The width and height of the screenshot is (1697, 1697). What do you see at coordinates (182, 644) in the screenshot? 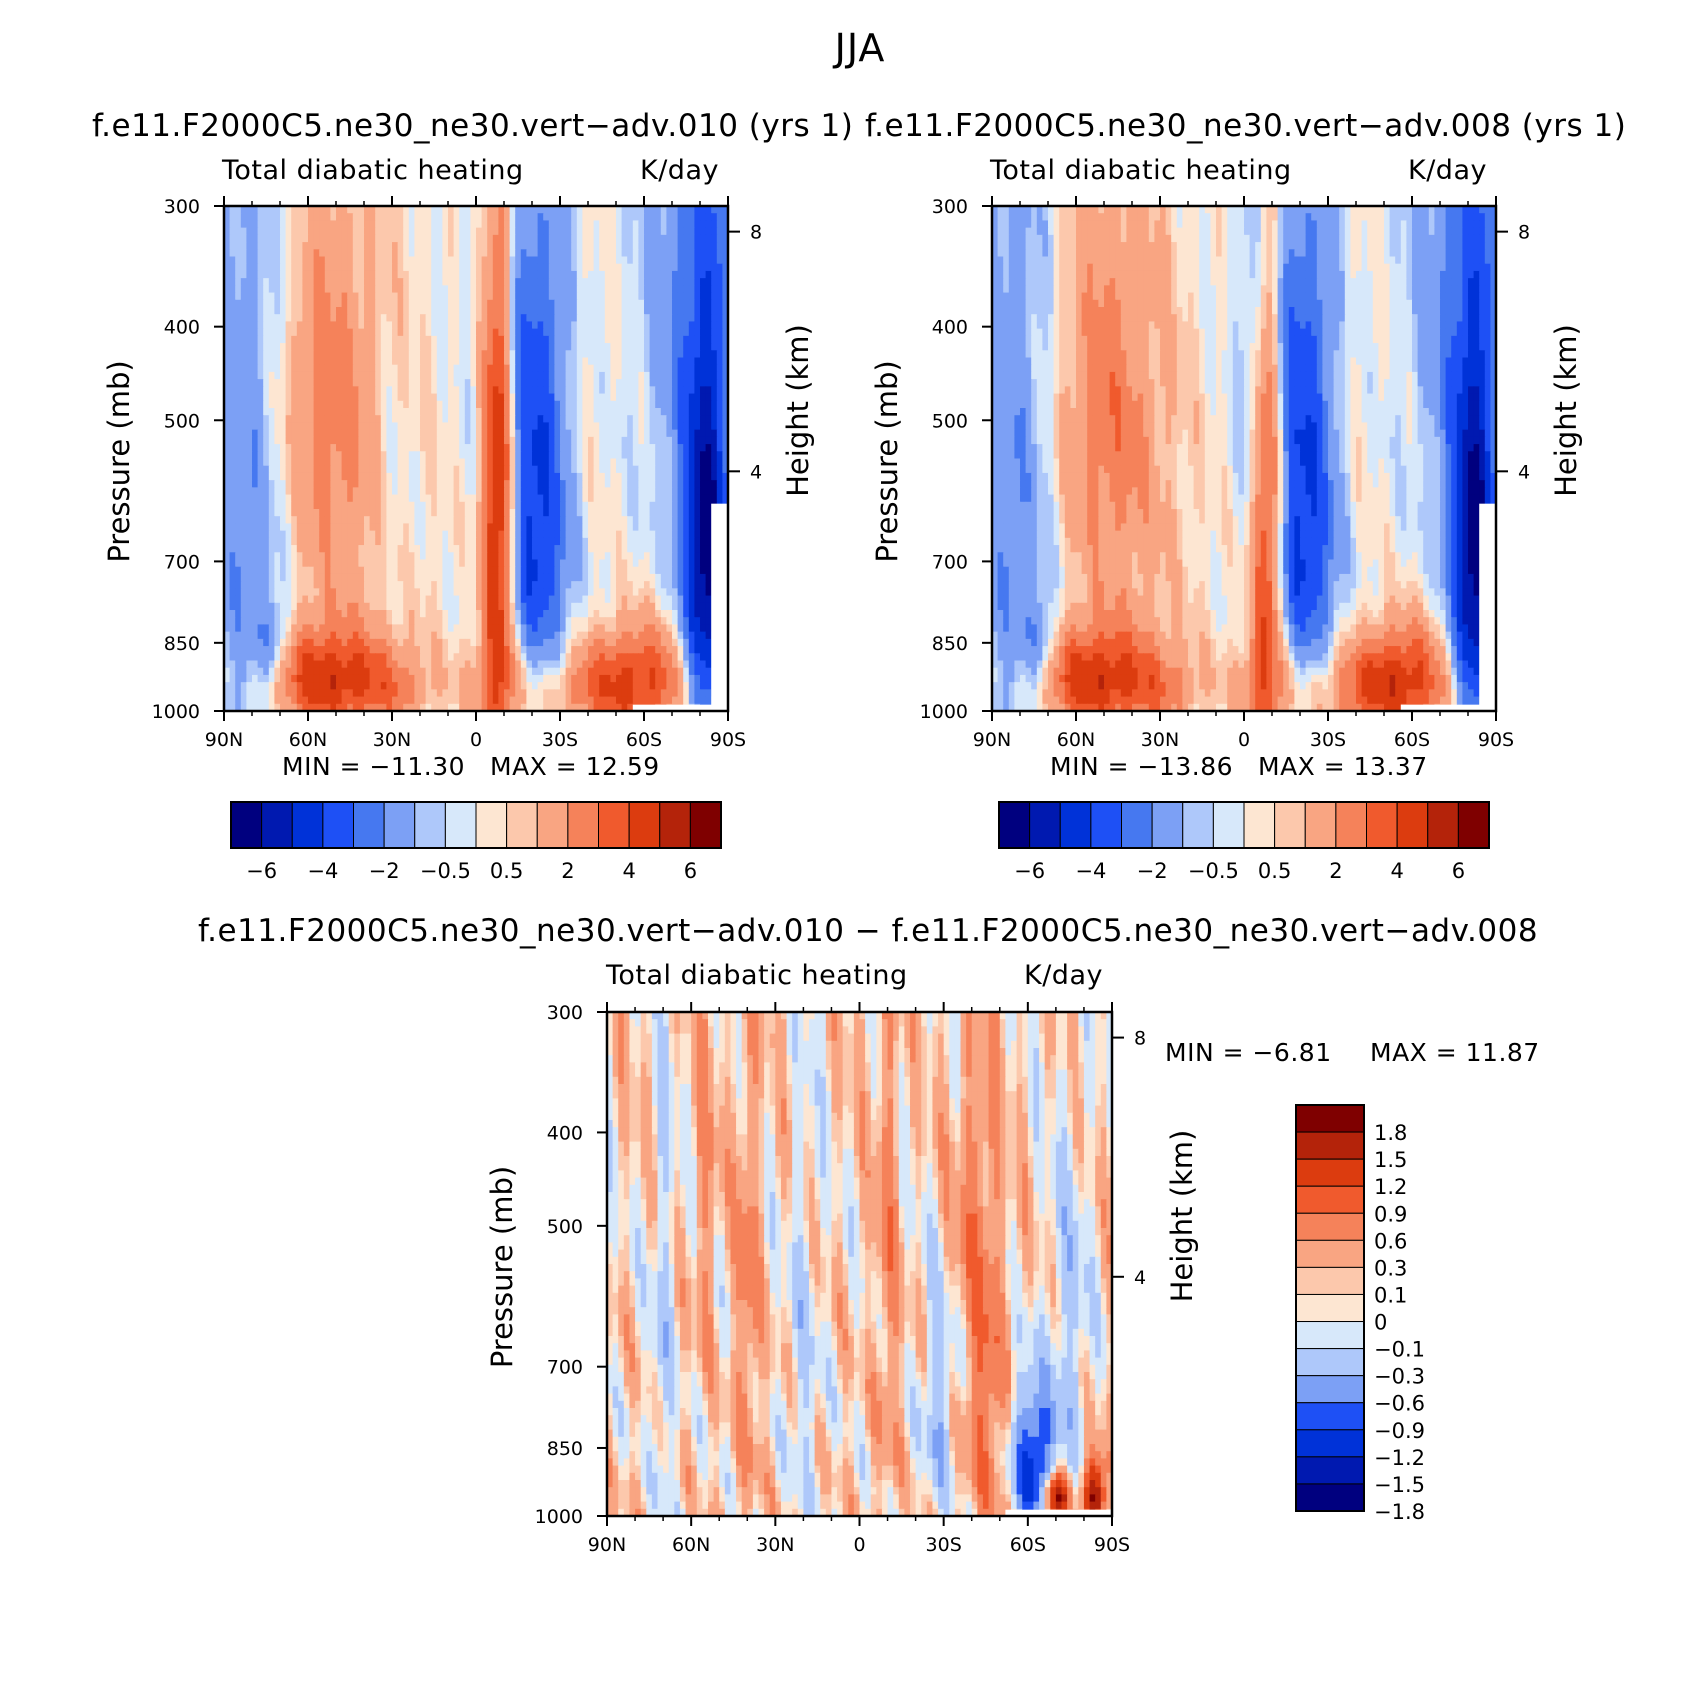
I see `panel-010-ytick-label: 850` at bounding box center [182, 644].